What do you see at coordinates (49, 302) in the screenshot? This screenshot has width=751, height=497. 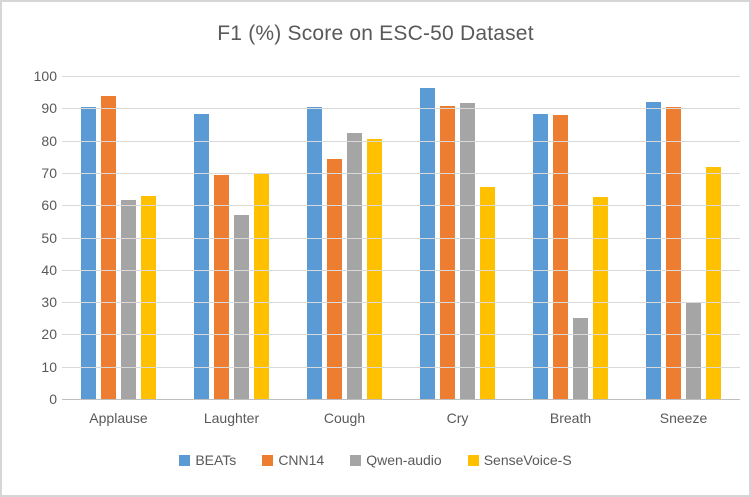 I see `y-tick-label: 30` at bounding box center [49, 302].